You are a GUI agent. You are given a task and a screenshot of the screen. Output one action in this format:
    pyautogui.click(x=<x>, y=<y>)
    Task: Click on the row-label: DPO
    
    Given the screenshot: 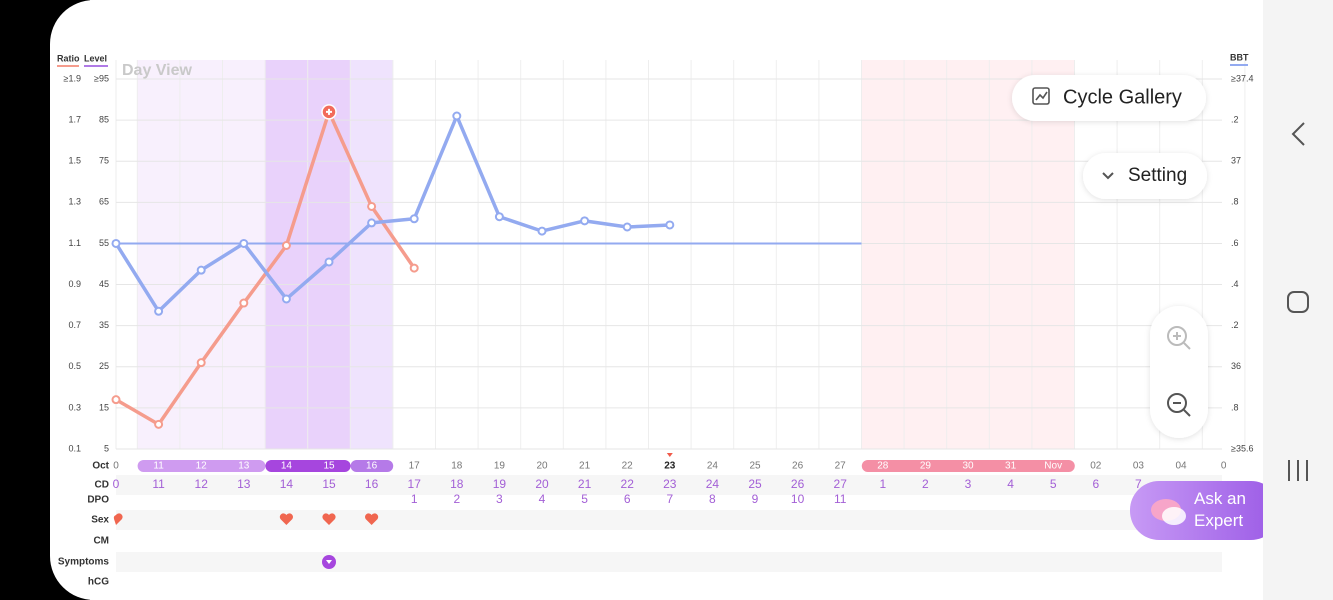 What is the action you would take?
    pyautogui.click(x=98, y=500)
    